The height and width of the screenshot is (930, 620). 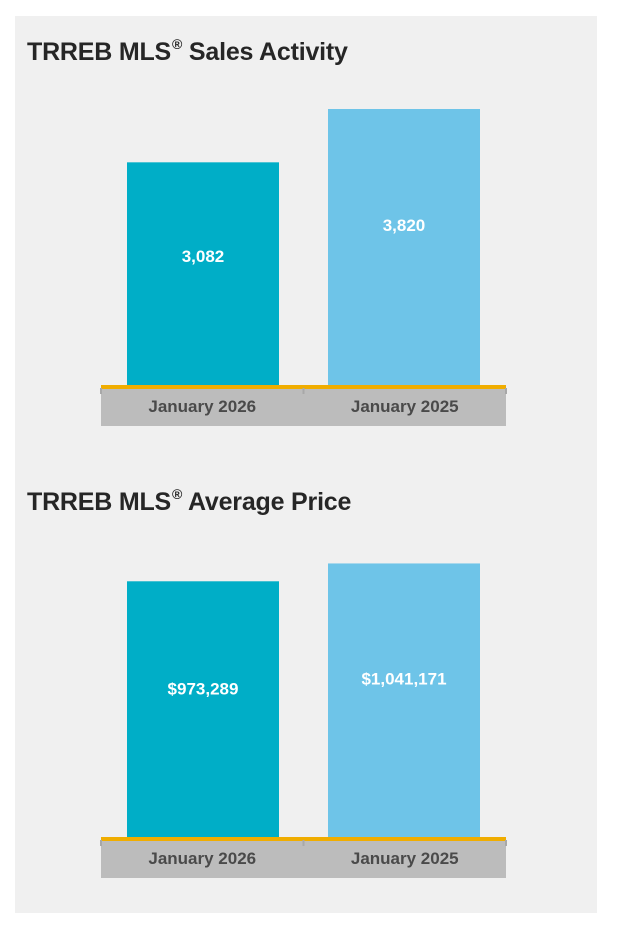 I want to click on sales-activity-title: TRREB MLS® Sales Activity, so click(x=187, y=51).